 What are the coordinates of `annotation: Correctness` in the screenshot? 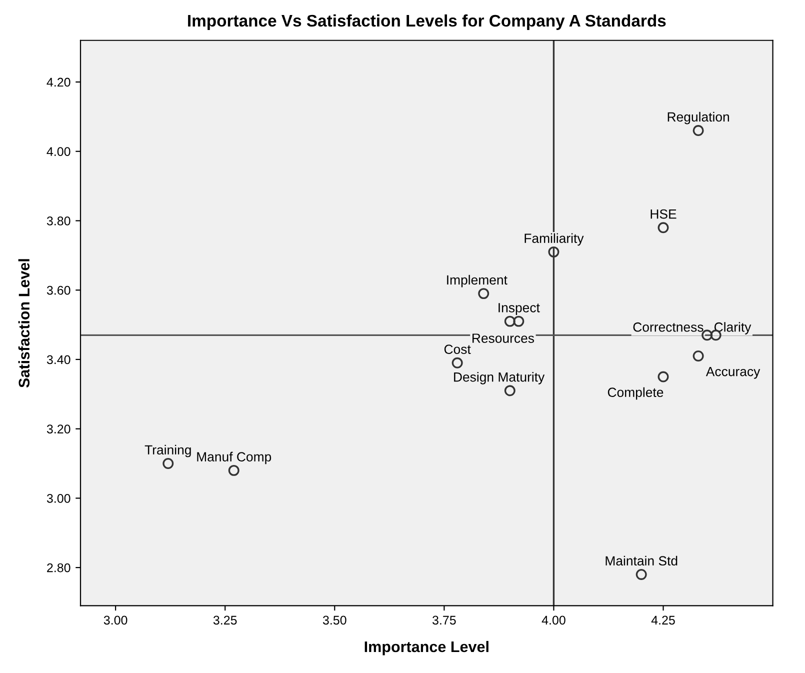 It's located at (668, 327).